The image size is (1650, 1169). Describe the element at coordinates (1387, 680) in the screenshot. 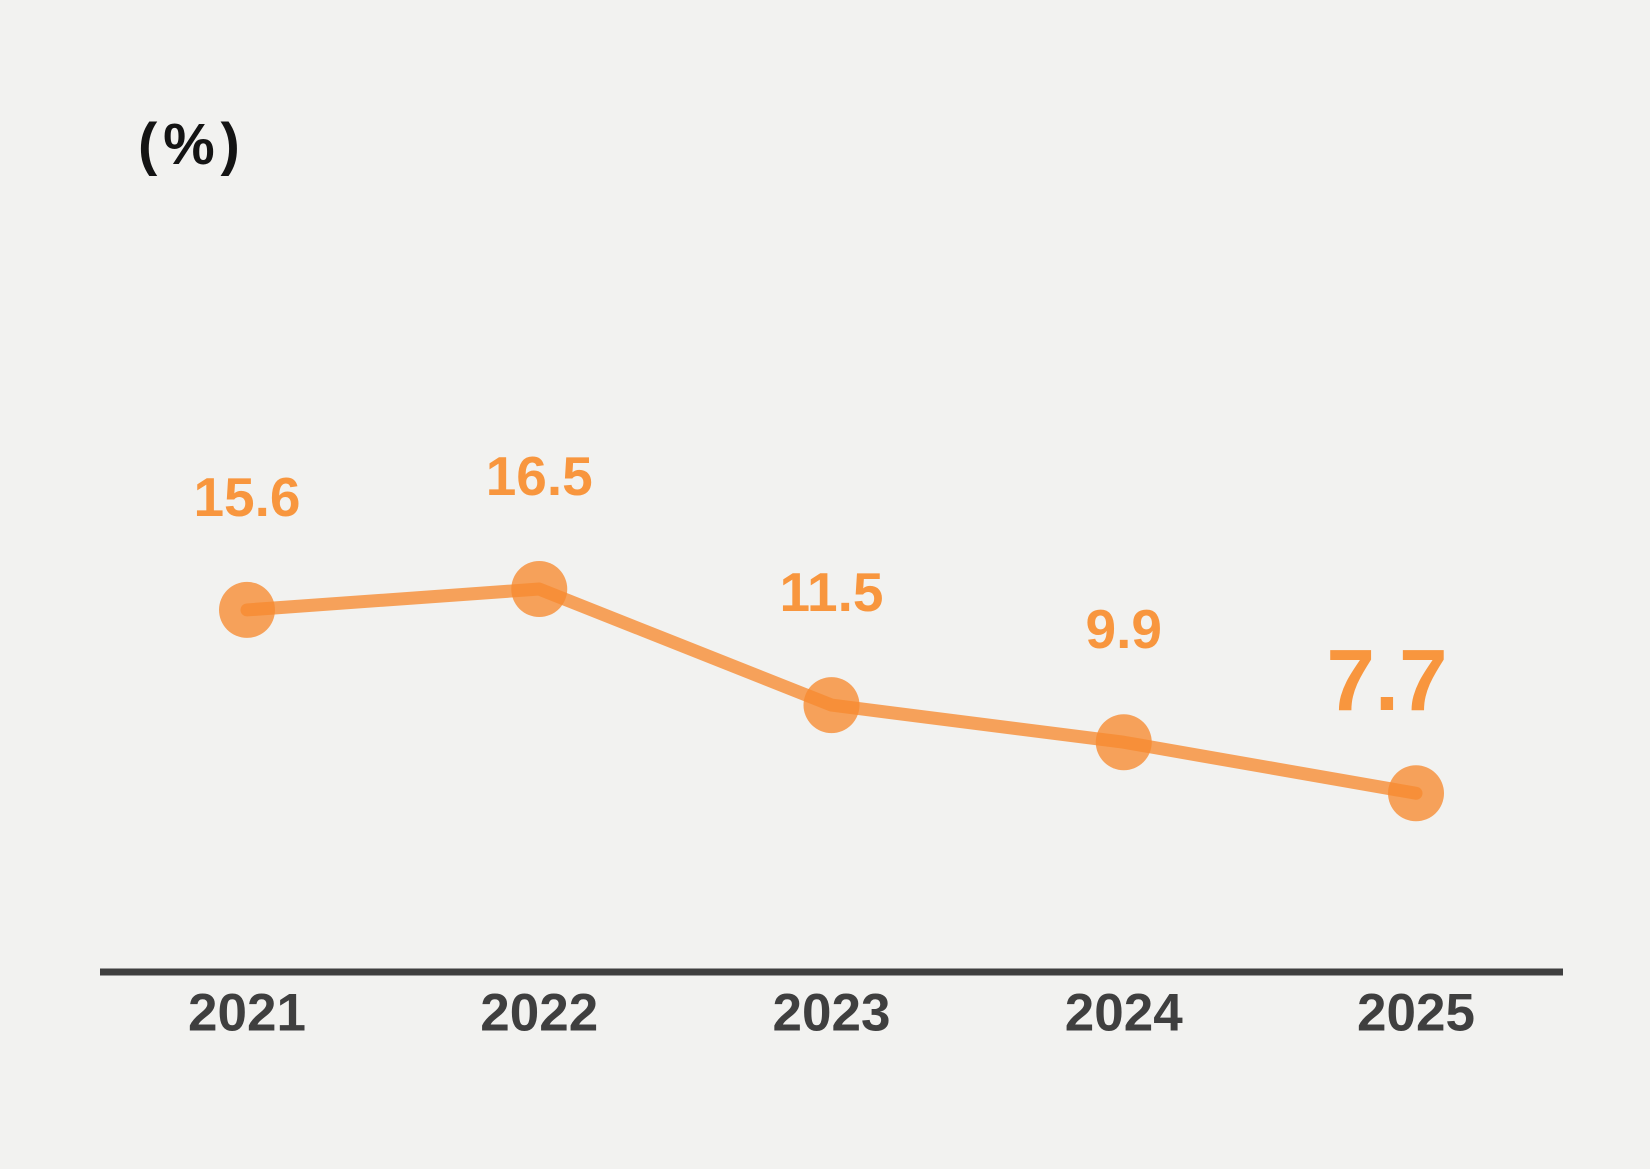

I see `data-label-2025: 7.7` at that location.